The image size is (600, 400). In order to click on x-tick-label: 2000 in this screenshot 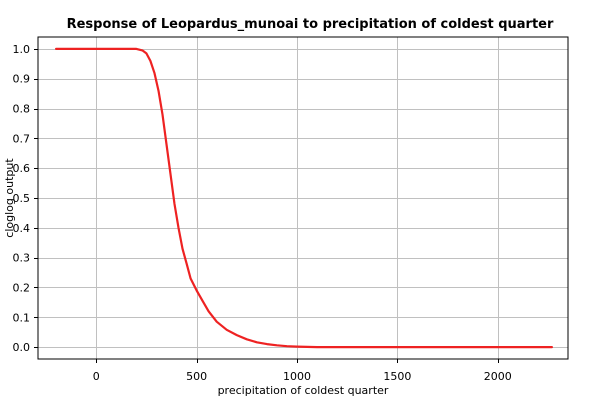, I will do `click(498, 376)`.